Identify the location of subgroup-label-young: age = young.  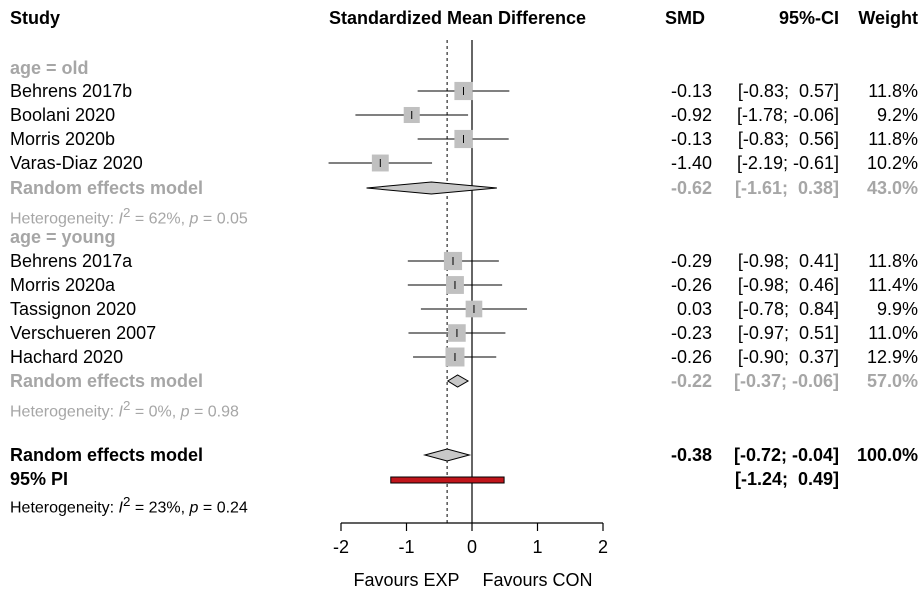
(63, 237).